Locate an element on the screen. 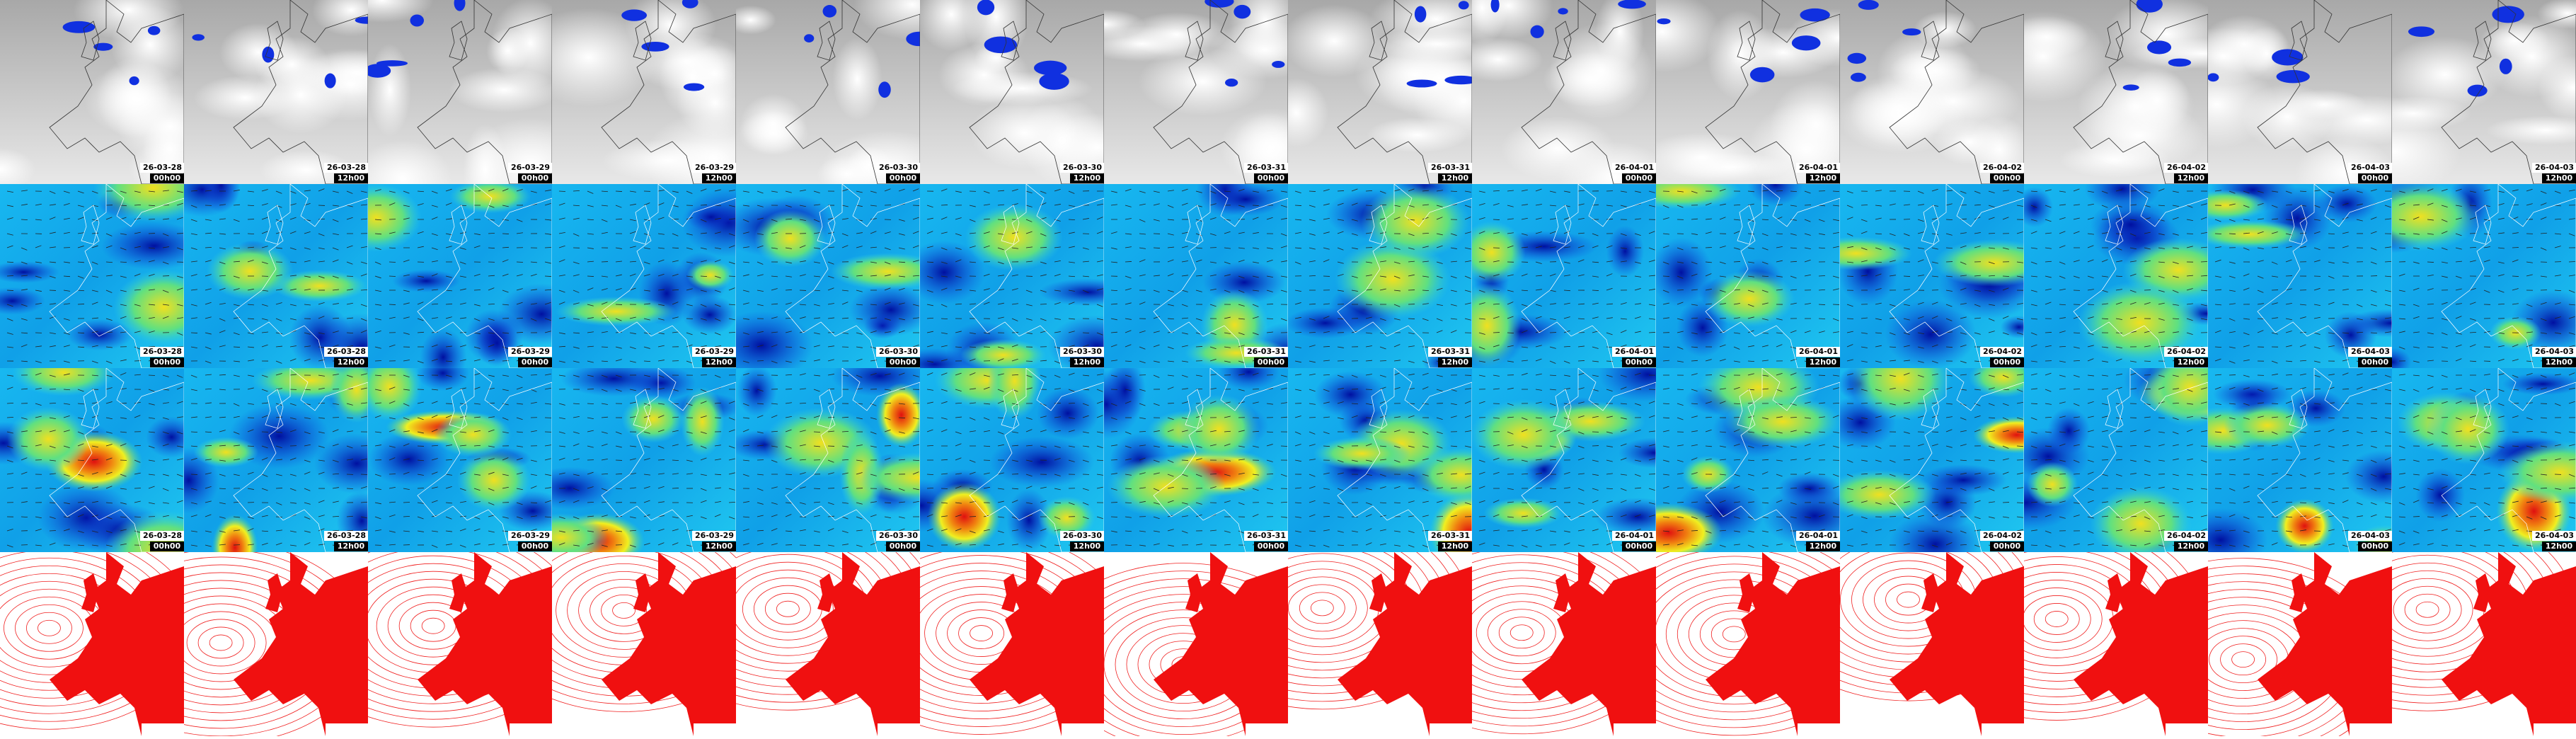  date-label: 26-03-30 is located at coordinates (898, 351).